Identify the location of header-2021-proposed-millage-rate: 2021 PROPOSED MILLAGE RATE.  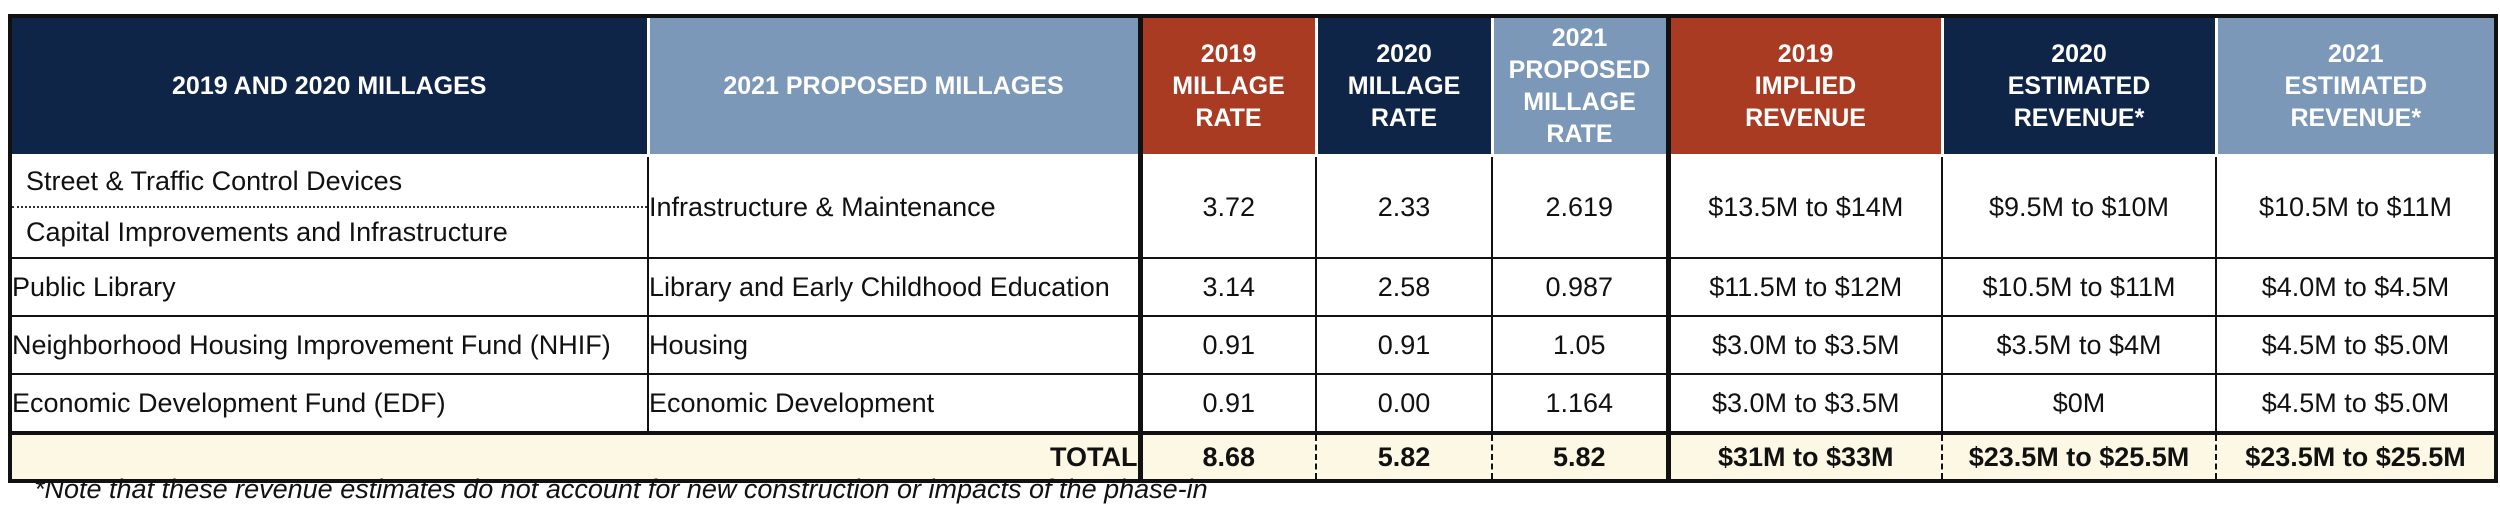
(1580, 85).